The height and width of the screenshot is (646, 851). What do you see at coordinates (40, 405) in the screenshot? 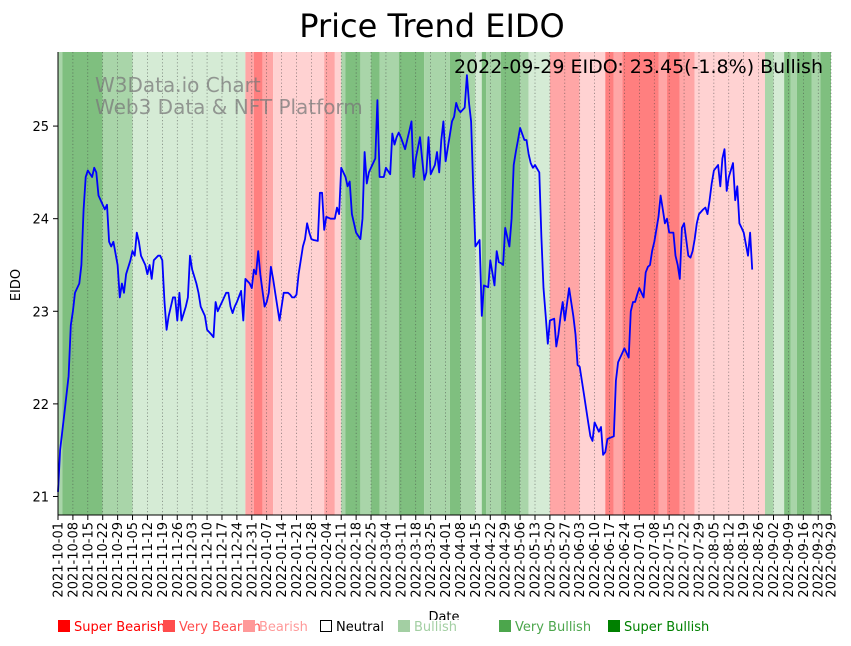
I see `y-tick-label: 22` at bounding box center [40, 405].